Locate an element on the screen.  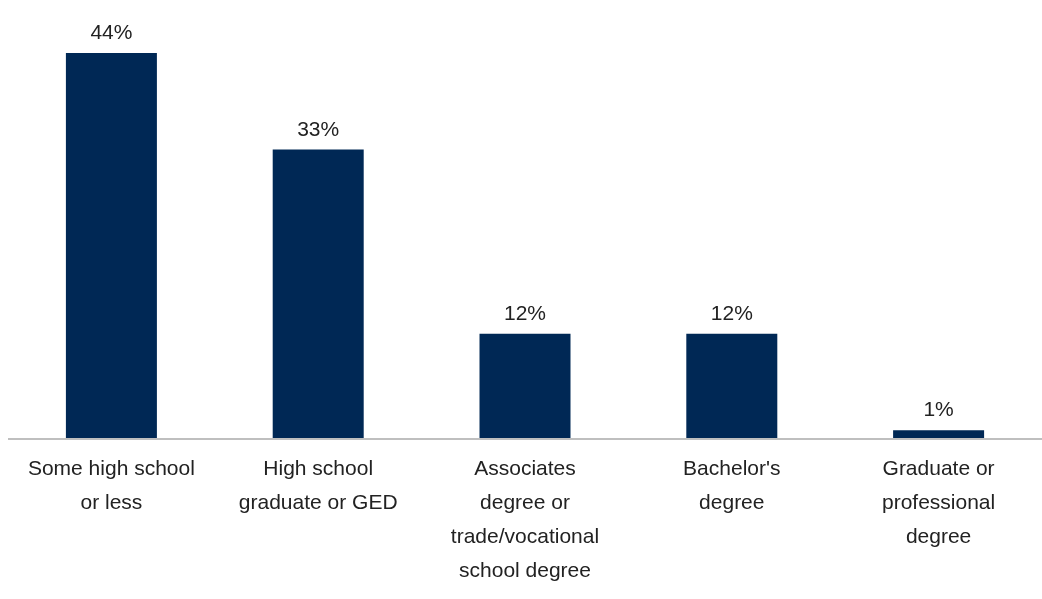
x-tick-label: Some high school or less is located at coordinates (111, 484).